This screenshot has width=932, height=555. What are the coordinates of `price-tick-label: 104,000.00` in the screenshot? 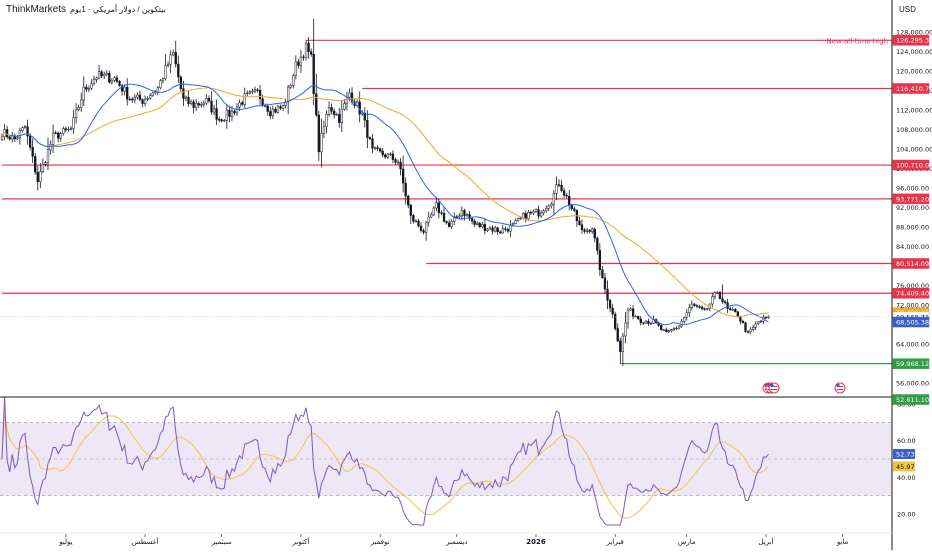 It's located at (914, 150).